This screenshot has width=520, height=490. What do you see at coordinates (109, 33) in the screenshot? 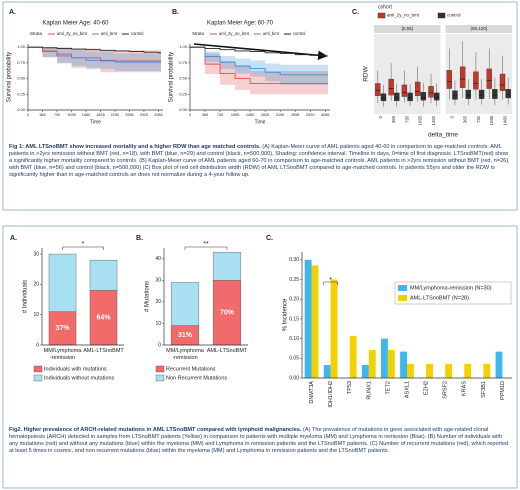
I see `legend-label: aml_bmt` at bounding box center [109, 33].